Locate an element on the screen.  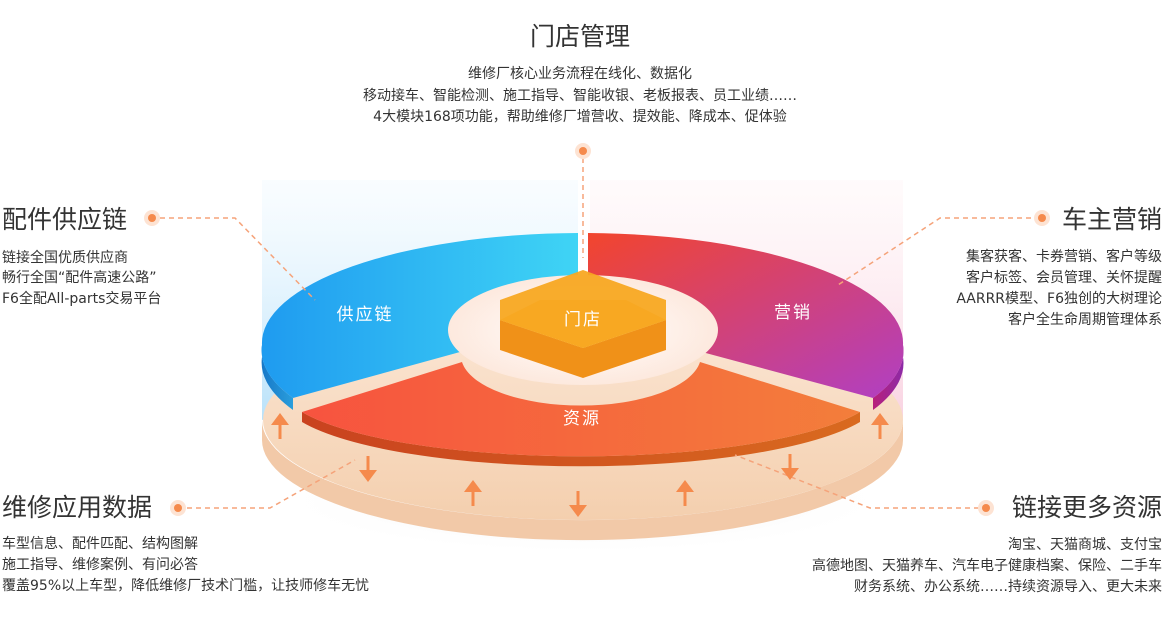
segment-label-store: 门店 is located at coordinates (583, 320).